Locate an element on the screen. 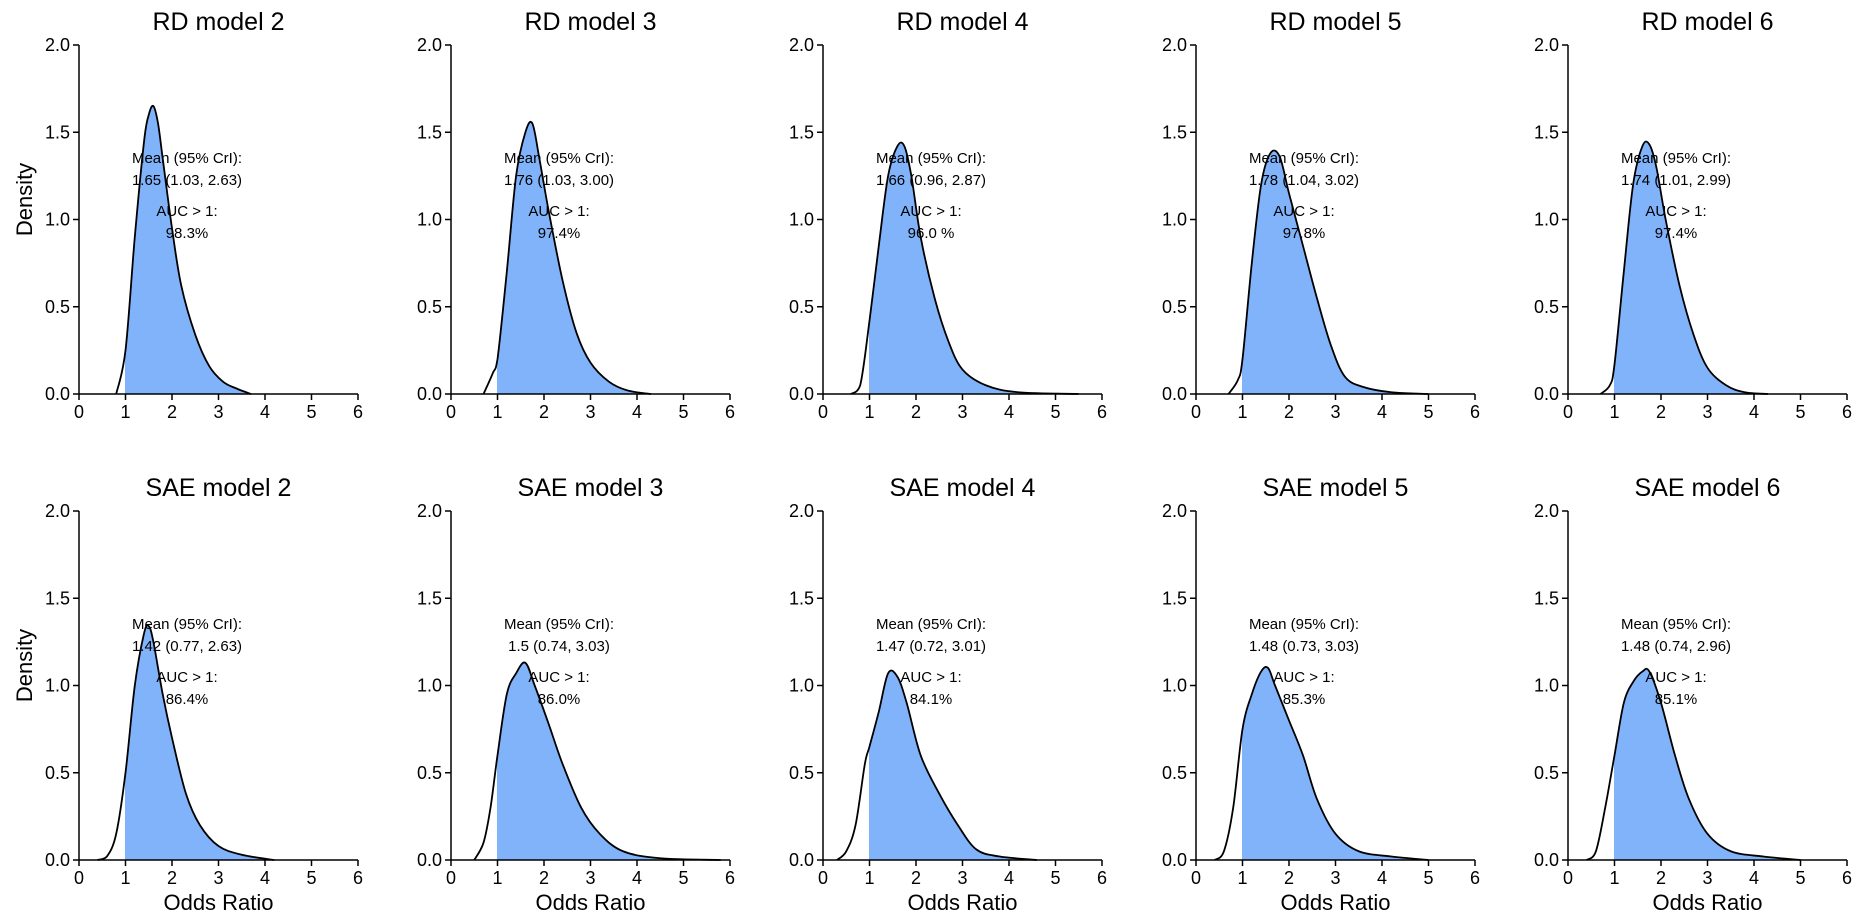 The height and width of the screenshot is (919, 1866). annotation-mean-value: 1.48 (0.73, 3.03) is located at coordinates (1304, 646).